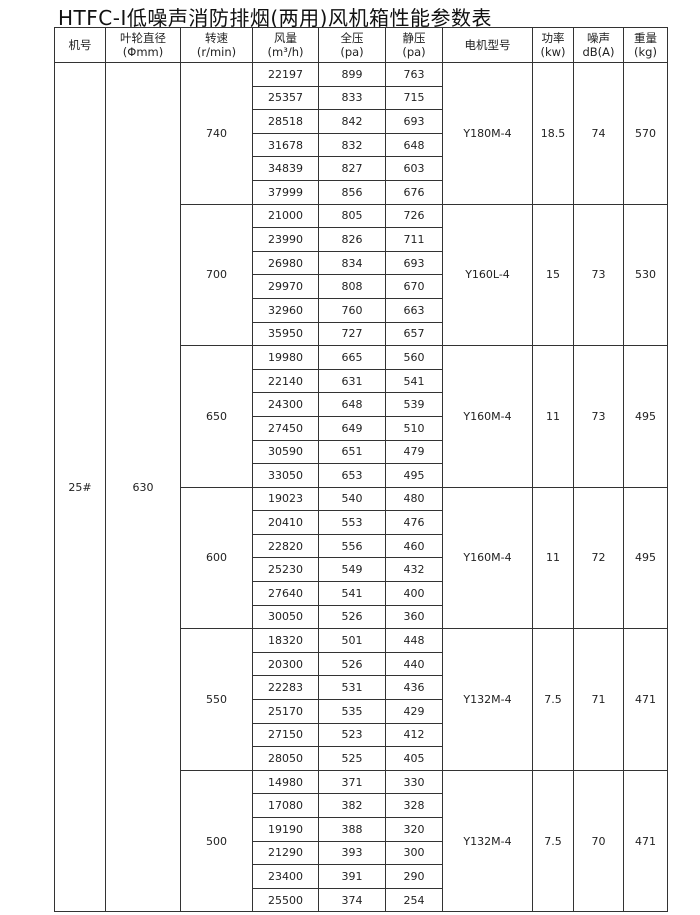 The image size is (700, 915). Describe the element at coordinates (414, 735) in the screenshot. I see `static-pressure-cell: 412` at that location.